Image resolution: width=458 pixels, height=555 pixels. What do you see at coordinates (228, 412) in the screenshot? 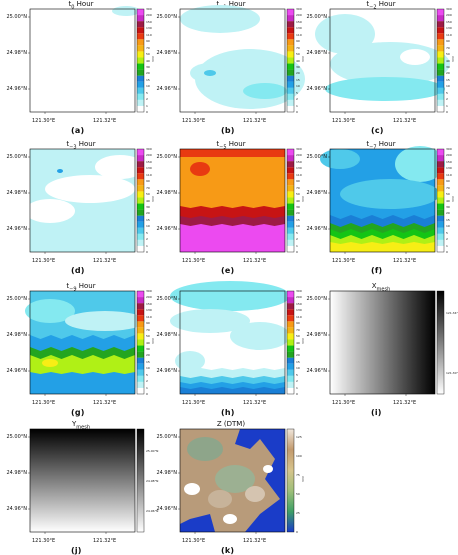
I see `panel-label: (h)` at bounding box center [228, 412].